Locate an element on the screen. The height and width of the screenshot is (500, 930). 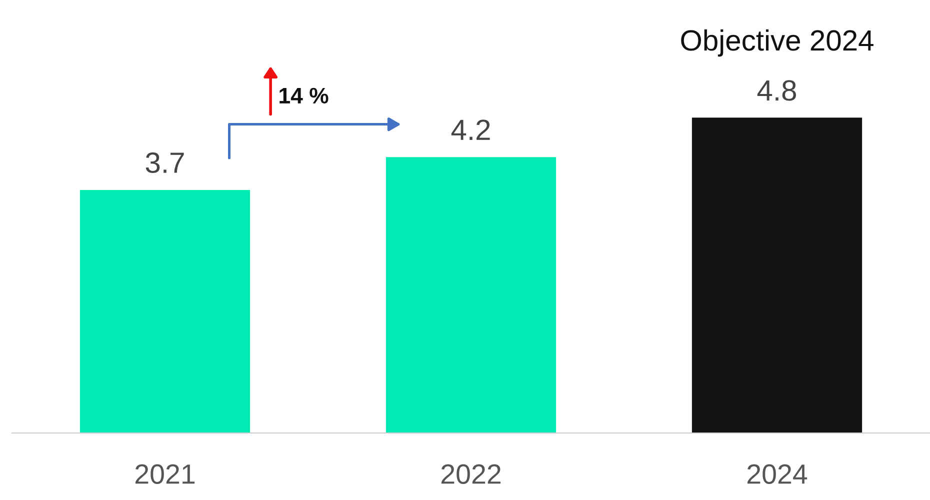
x-tick-label: 2021 is located at coordinates (165, 474).